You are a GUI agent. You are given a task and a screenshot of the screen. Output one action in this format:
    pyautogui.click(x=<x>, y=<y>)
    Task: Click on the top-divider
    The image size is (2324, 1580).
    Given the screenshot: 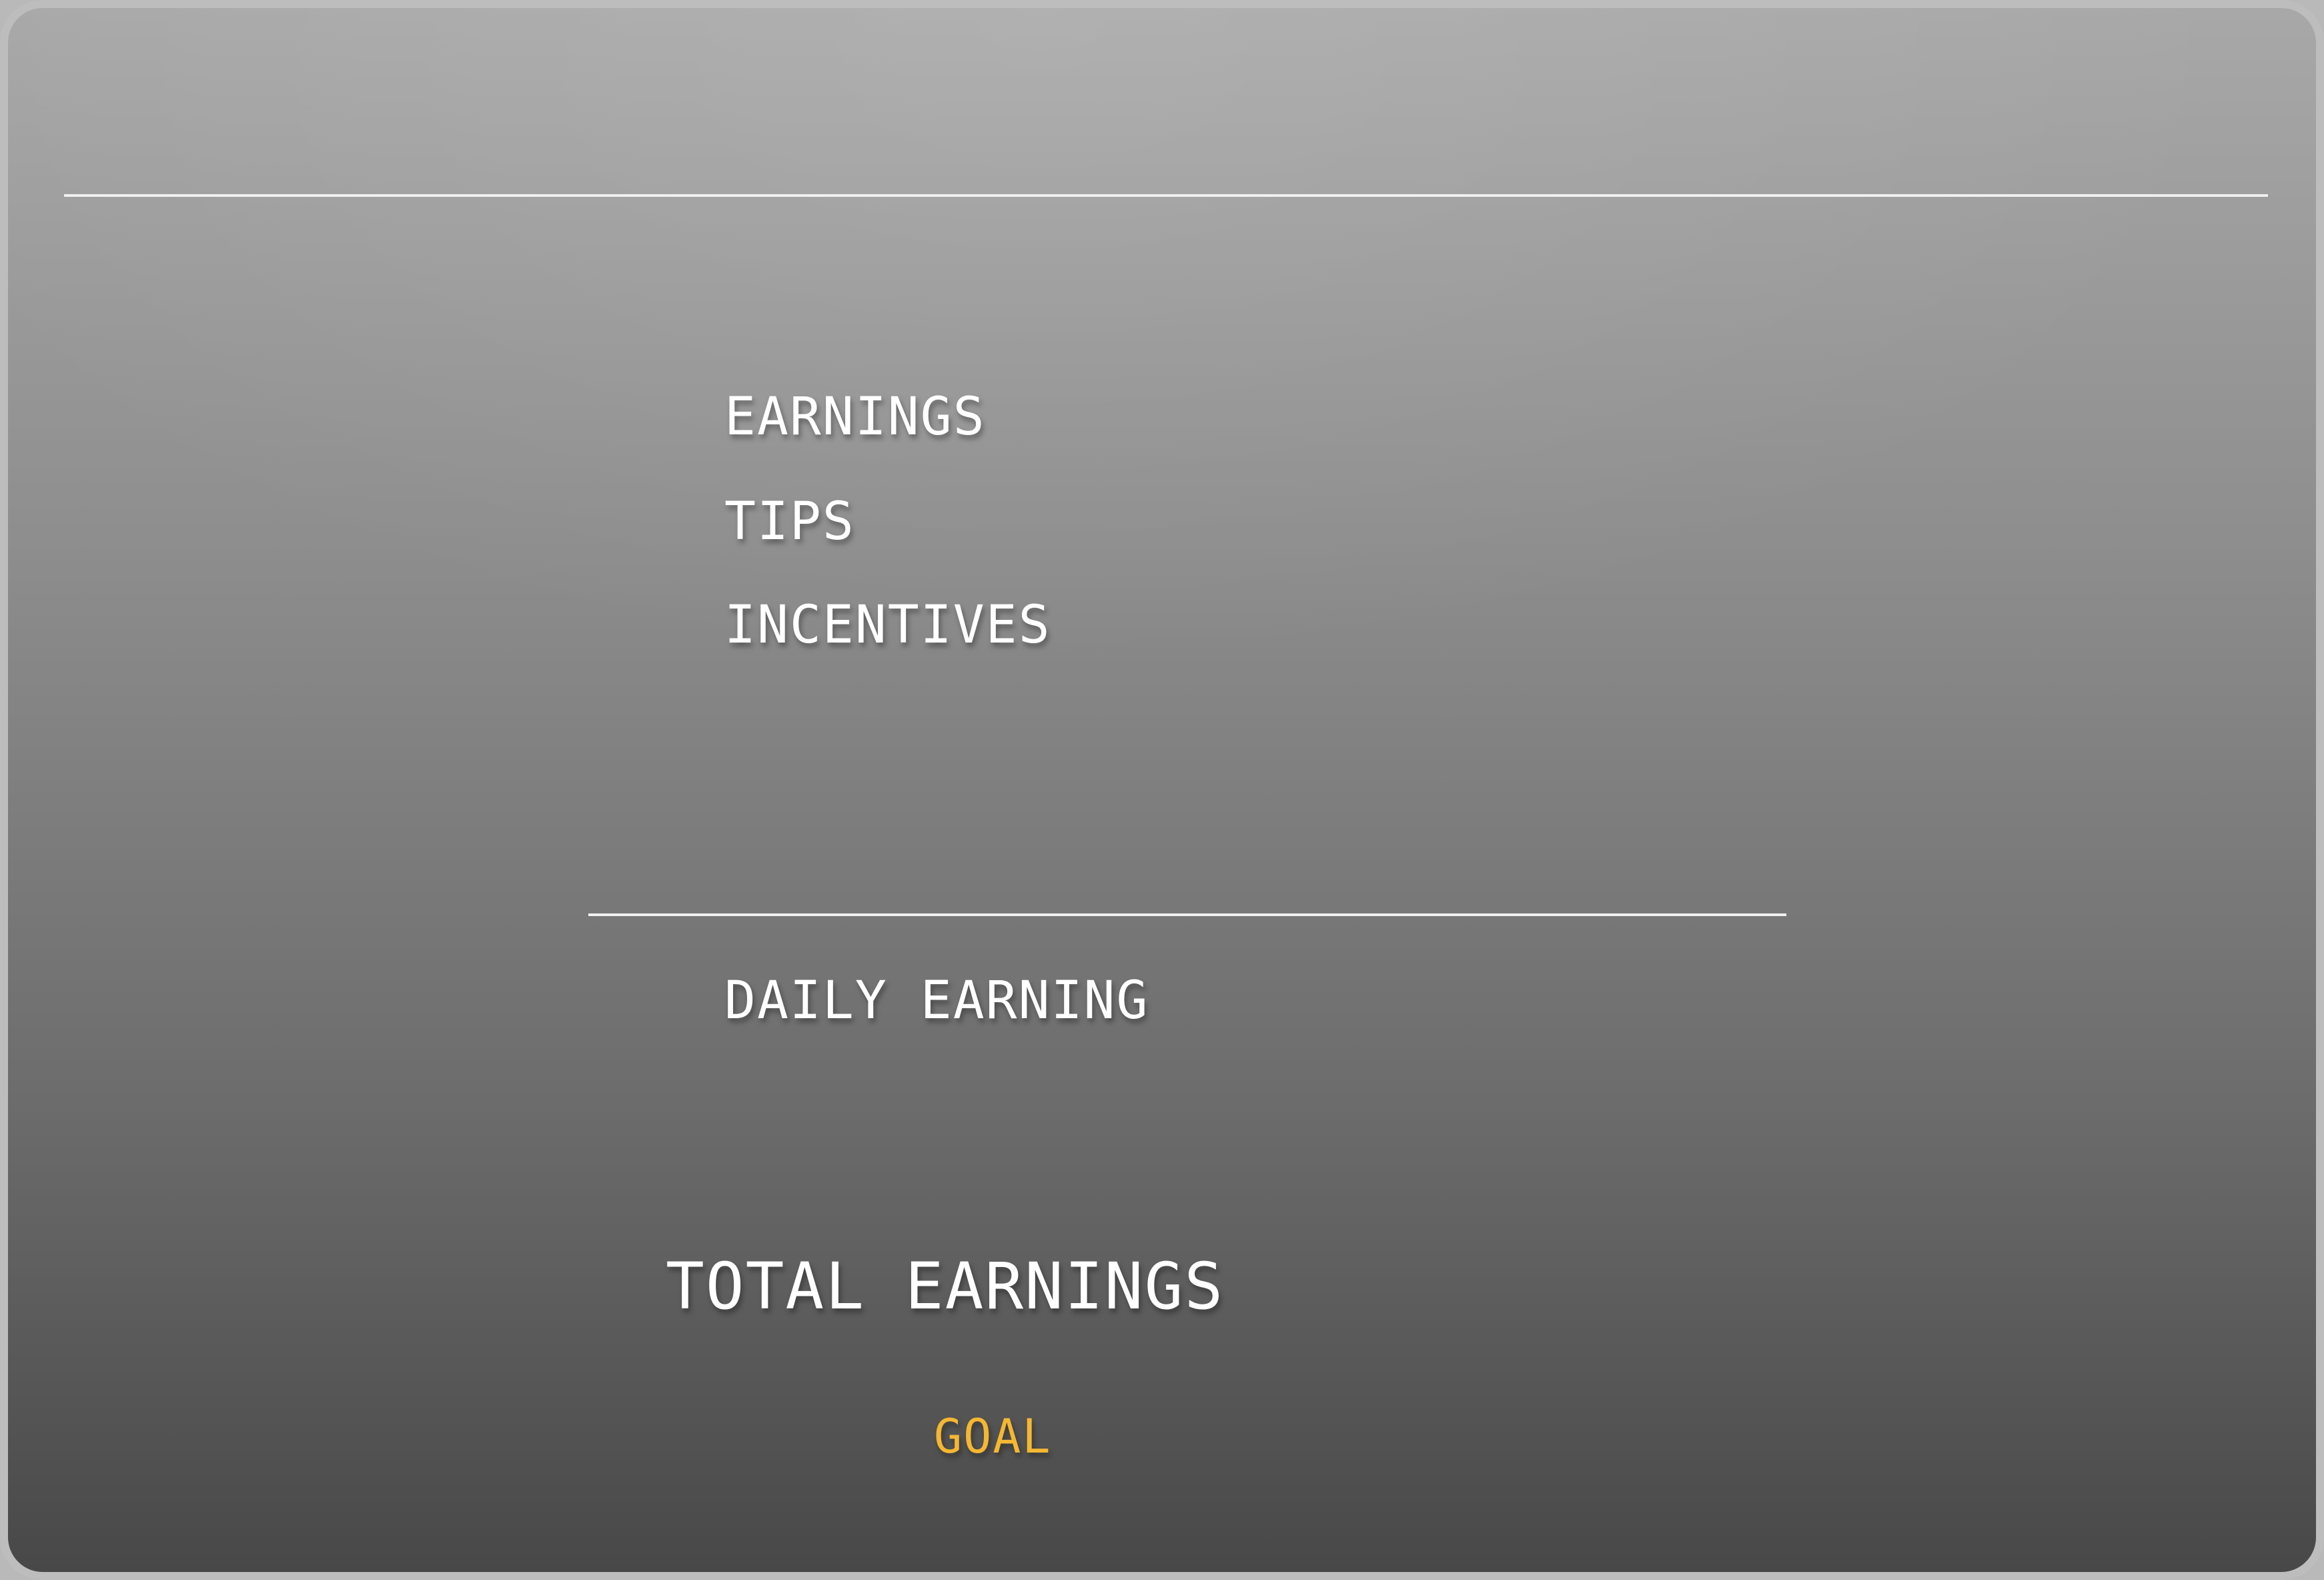 What is the action you would take?
    pyautogui.click(x=1166, y=195)
    